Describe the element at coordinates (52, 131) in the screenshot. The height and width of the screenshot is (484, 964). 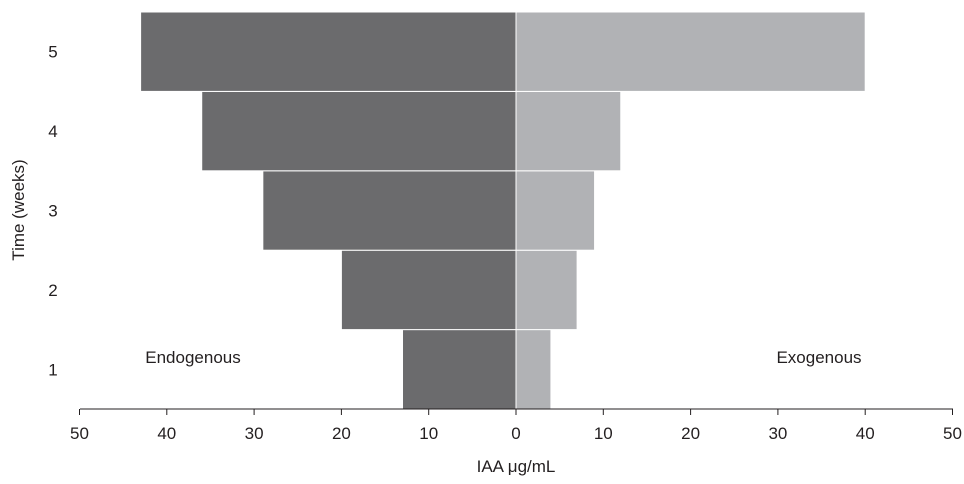
I see `y-tick-label-4: 4` at that location.